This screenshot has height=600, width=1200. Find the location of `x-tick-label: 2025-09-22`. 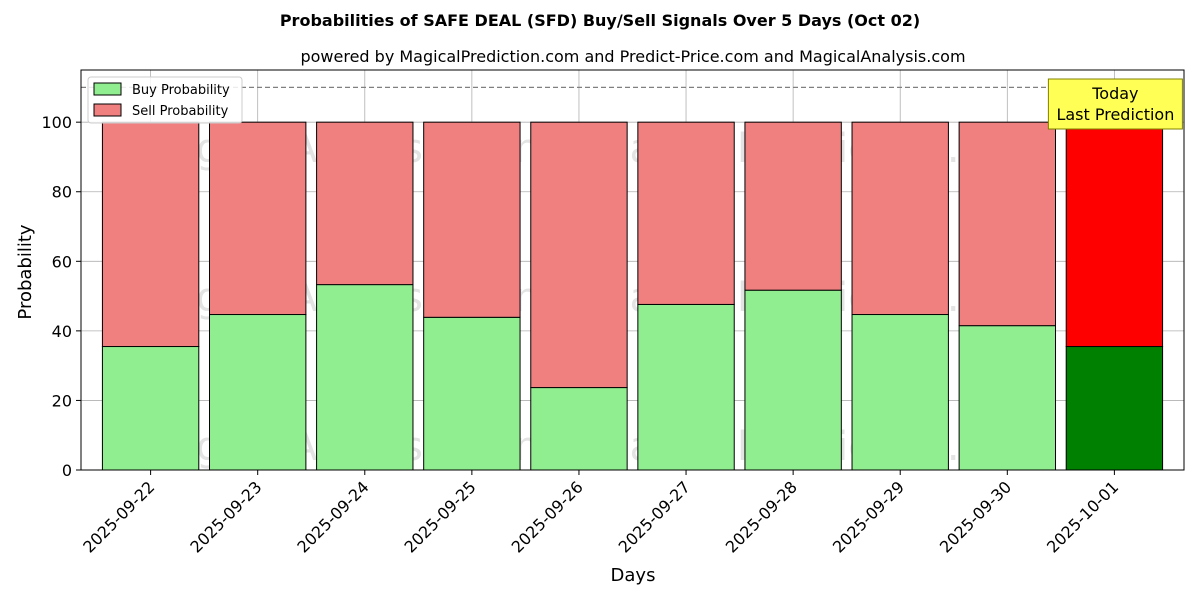

x-tick-label: 2025-09-22 is located at coordinates (118, 516).